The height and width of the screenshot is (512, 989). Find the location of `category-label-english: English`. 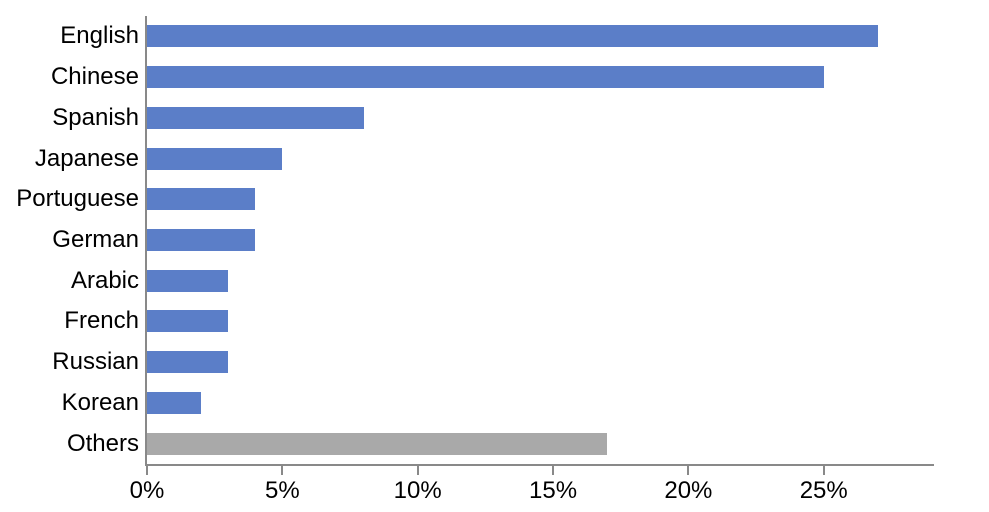

category-label-english: English is located at coordinates (99, 36).